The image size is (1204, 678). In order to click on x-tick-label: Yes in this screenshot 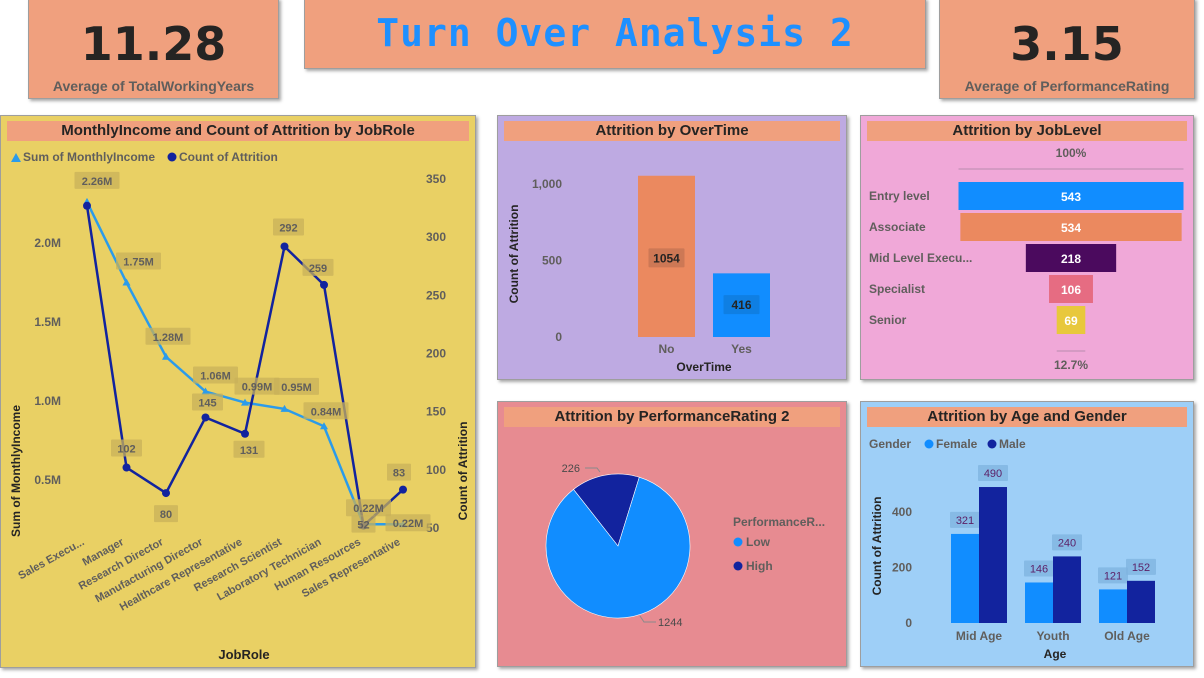, I will do `click(741, 349)`.